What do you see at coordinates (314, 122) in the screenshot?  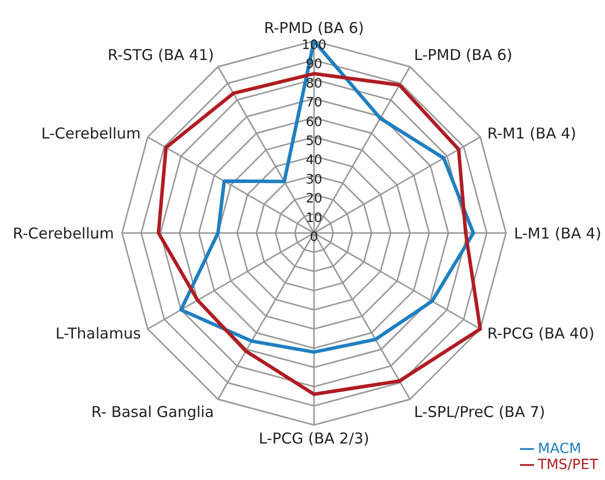 I see `y-tick-label: 60` at bounding box center [314, 122].